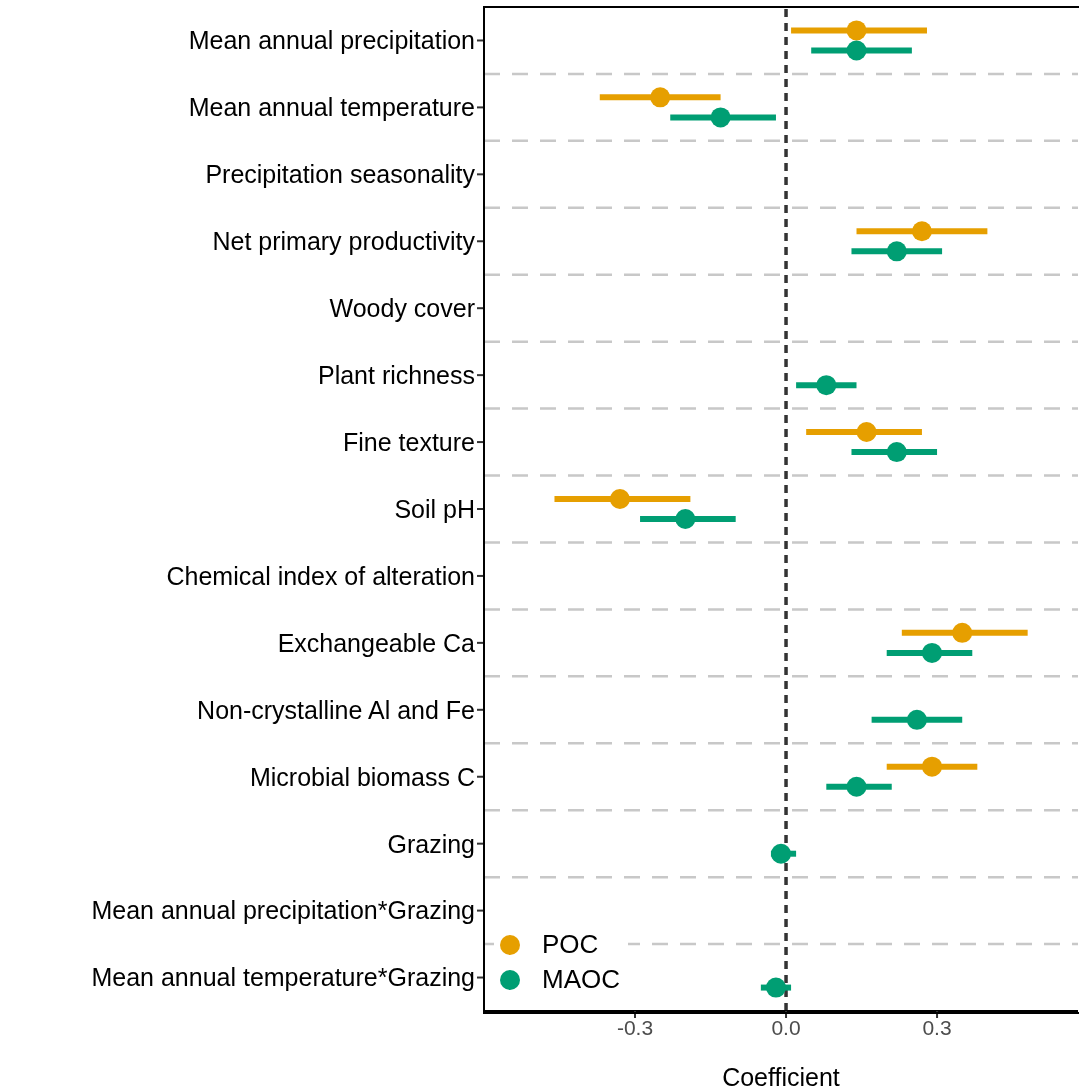 The image size is (1079, 1088). What do you see at coordinates (396, 375) in the screenshot?
I see `y-tick-label: Plant richness` at bounding box center [396, 375].